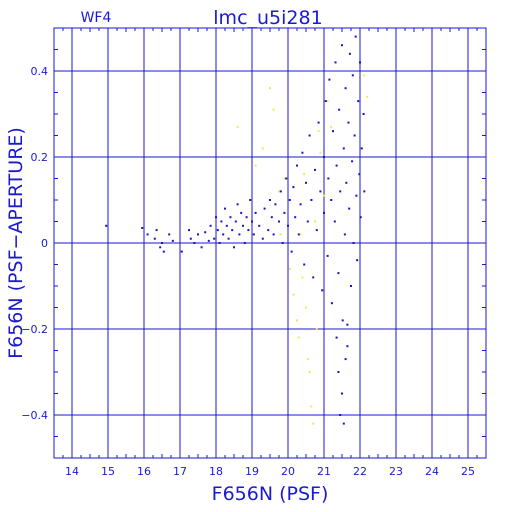 This screenshot has height=512, width=512. I want to click on x-tick-label: 17, so click(180, 471).